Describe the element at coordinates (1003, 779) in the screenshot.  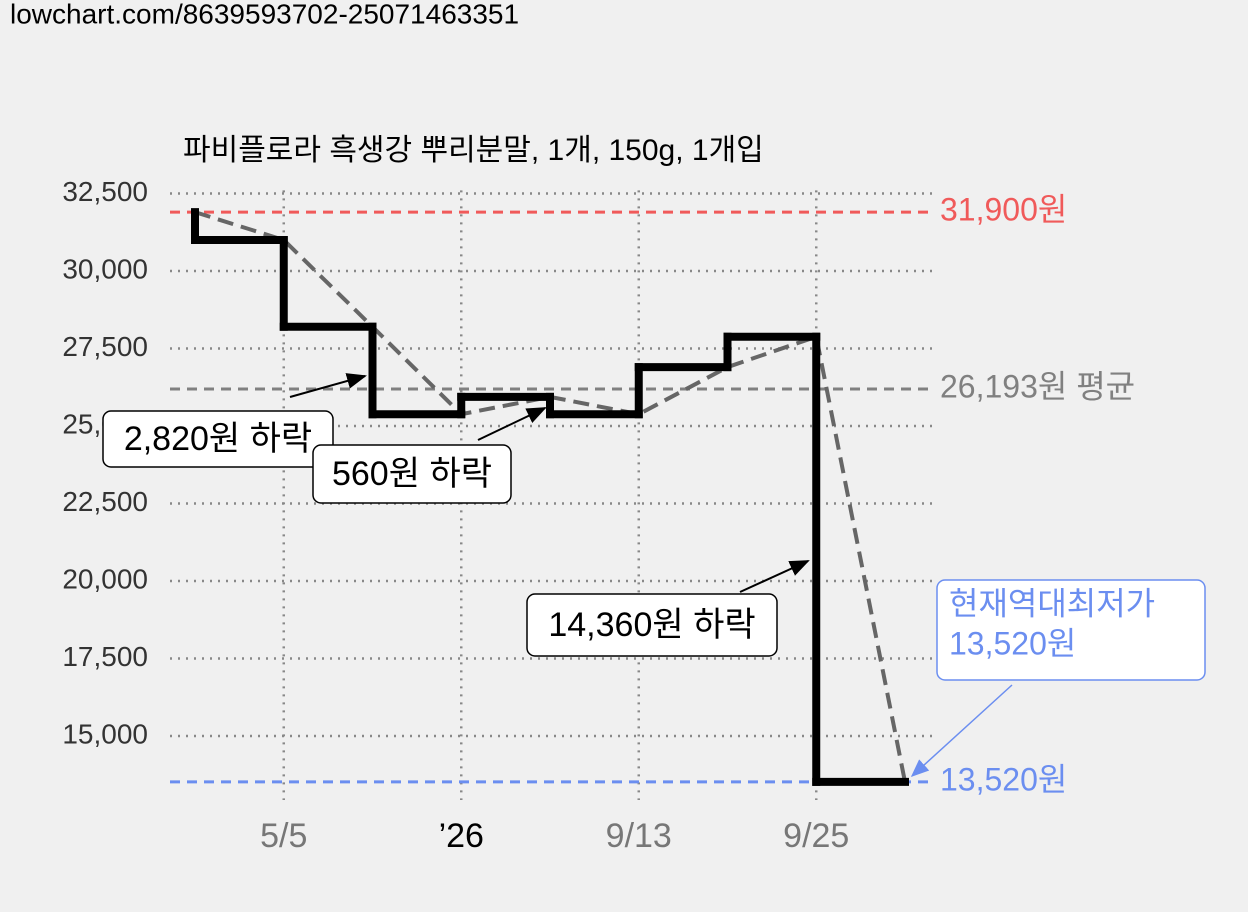
I see `reference-label: 13,520원` at that location.